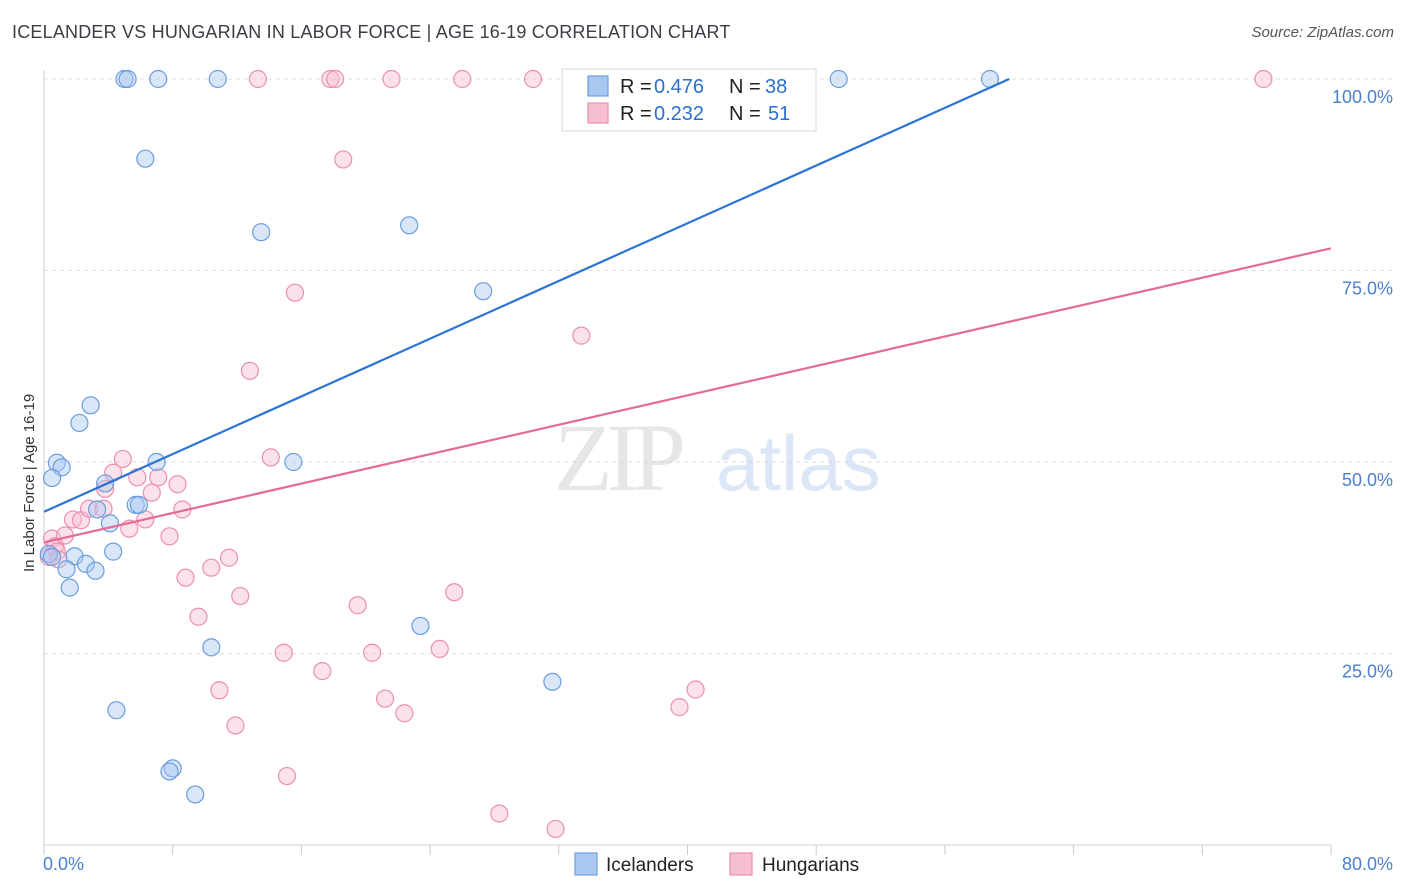  Describe the element at coordinates (1362, 384) in the screenshot. I see `y-tick-labels: 25.0% 50.0% 75.0% 100.0%` at that location.